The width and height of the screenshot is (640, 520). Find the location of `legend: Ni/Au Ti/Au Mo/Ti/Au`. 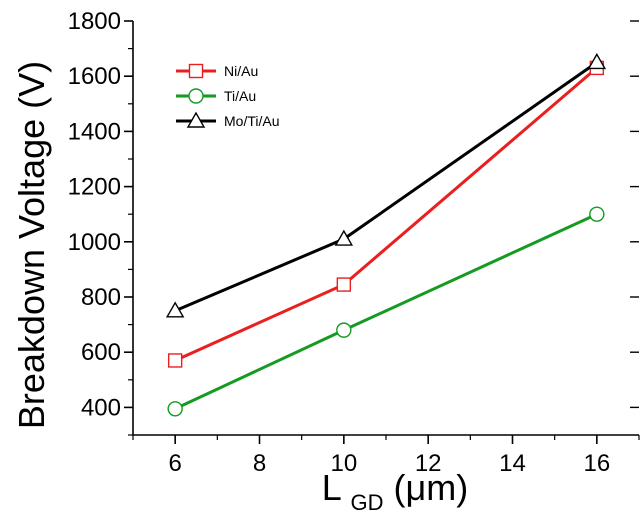

legend: Ni/Au Ti/Au Mo/Ti/Au is located at coordinates (228, 96).